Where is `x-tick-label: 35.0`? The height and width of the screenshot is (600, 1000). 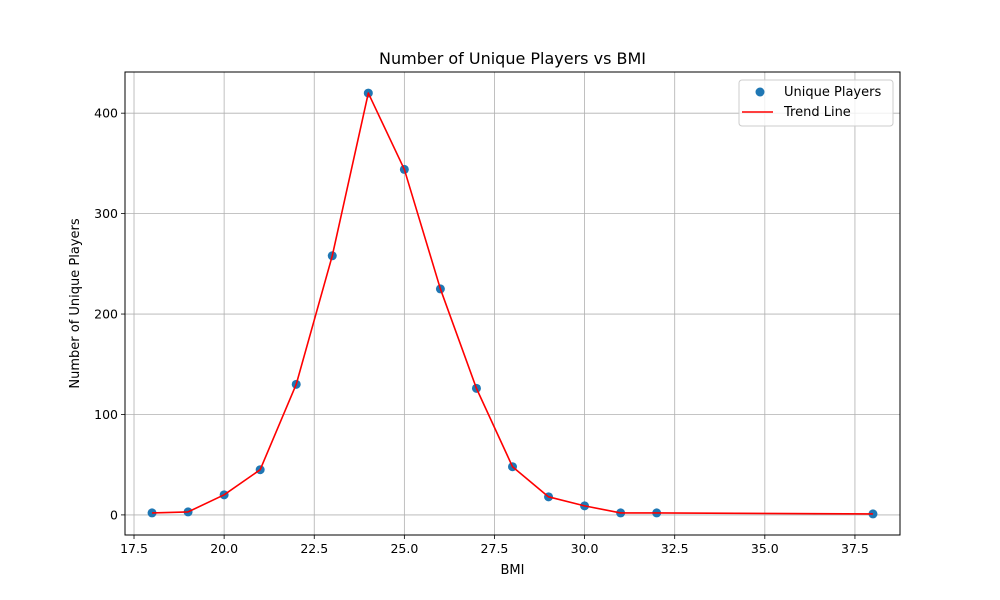 x-tick-label: 35.0 is located at coordinates (765, 548).